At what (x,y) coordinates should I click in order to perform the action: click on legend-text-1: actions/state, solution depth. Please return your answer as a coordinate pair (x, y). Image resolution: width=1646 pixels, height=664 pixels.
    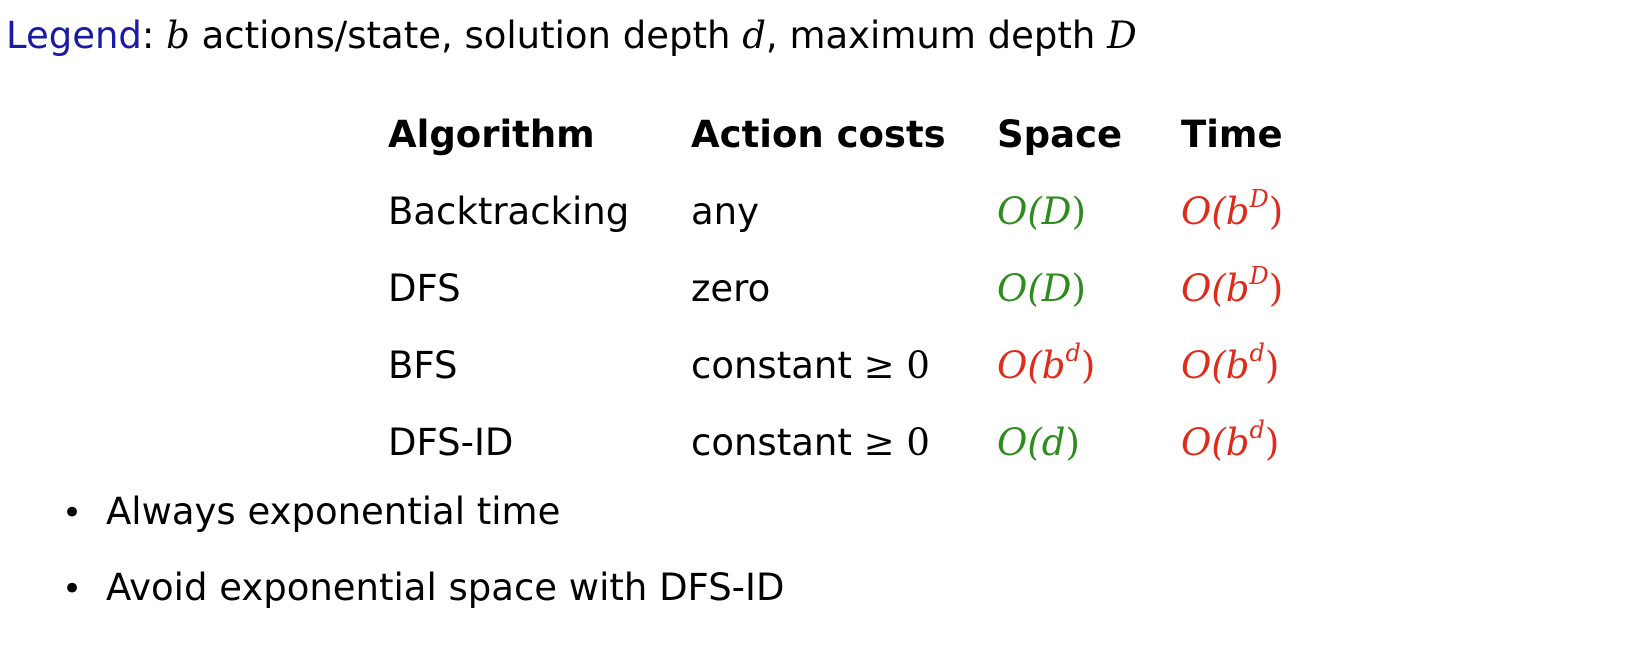
    Looking at the image, I should click on (466, 35).